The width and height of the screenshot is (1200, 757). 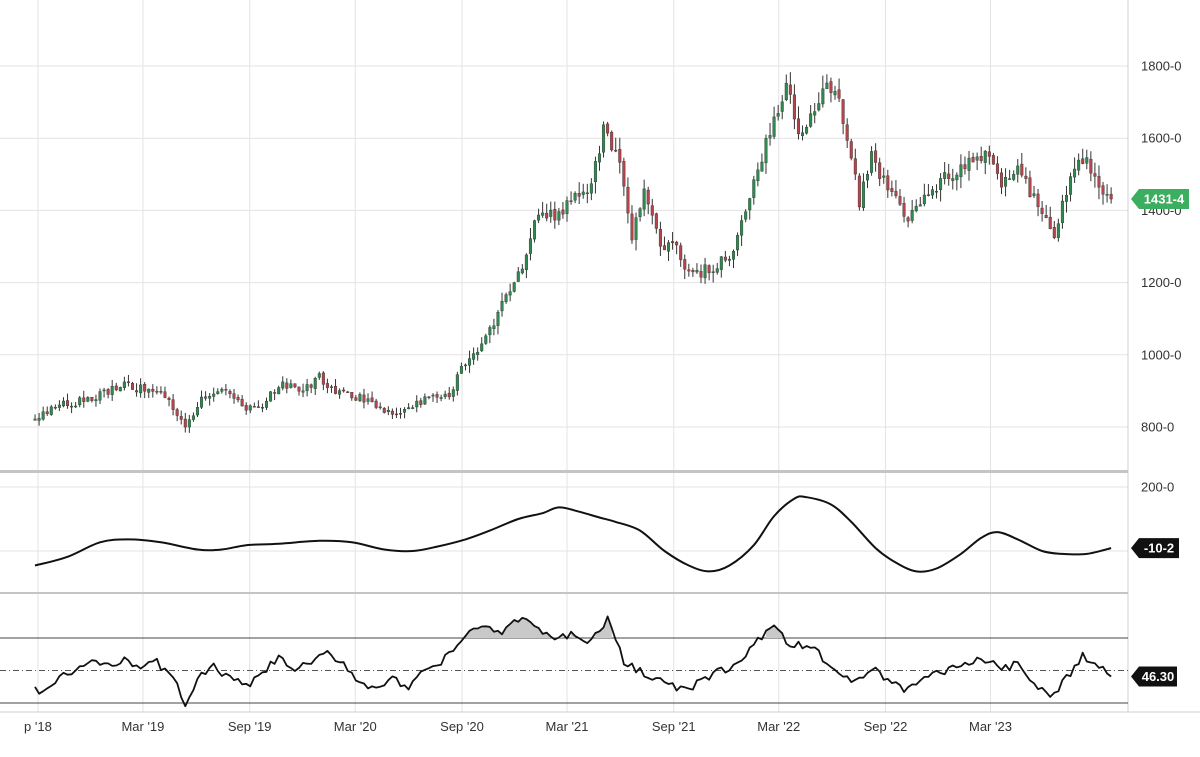 What do you see at coordinates (886, 726) in the screenshot?
I see `x-tick-label: Sep '22` at bounding box center [886, 726].